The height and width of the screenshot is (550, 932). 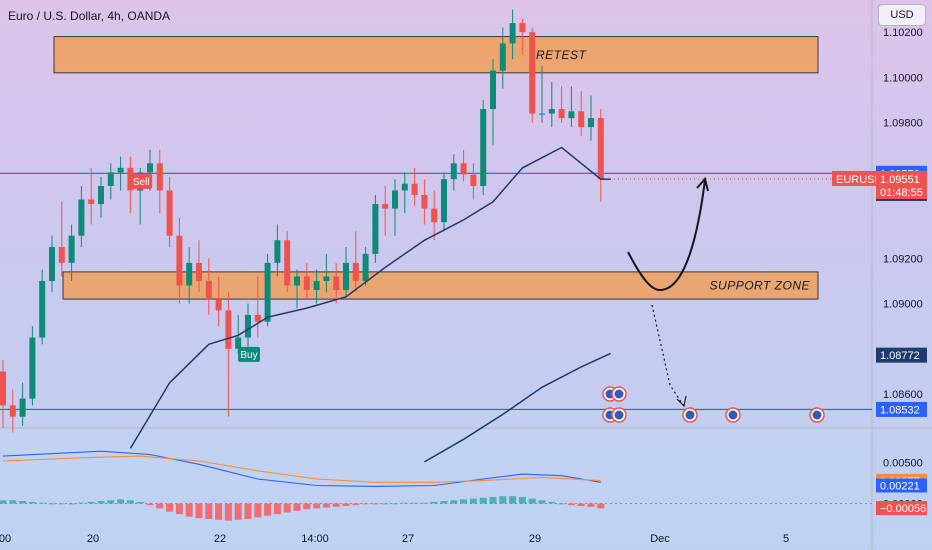 I want to click on price-tick-label: 1.10000, so click(x=903, y=78).